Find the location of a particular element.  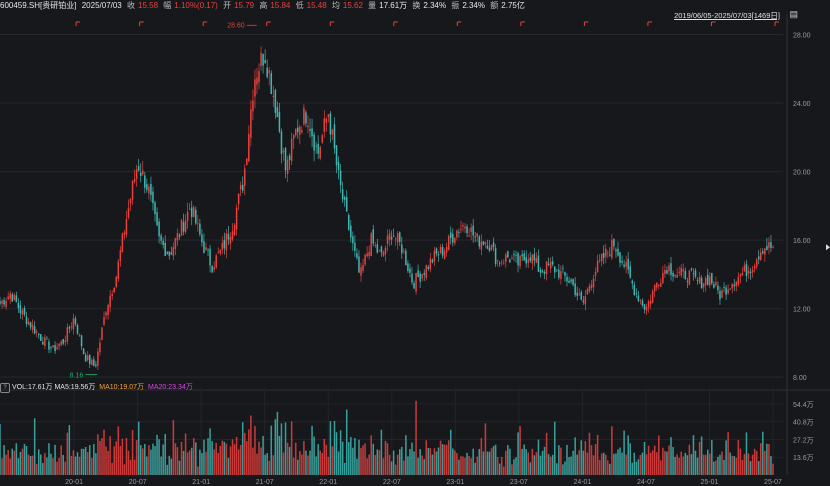

volume-tick-label: 13.6万 is located at coordinates (803, 458).